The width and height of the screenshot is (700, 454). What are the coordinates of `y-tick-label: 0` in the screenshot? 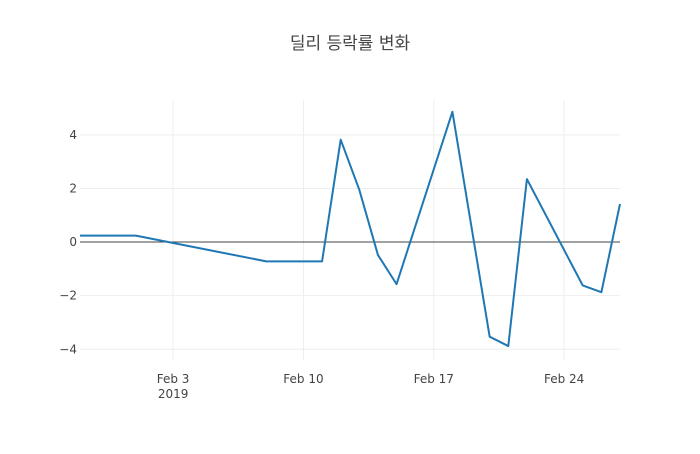 It's located at (73, 242).